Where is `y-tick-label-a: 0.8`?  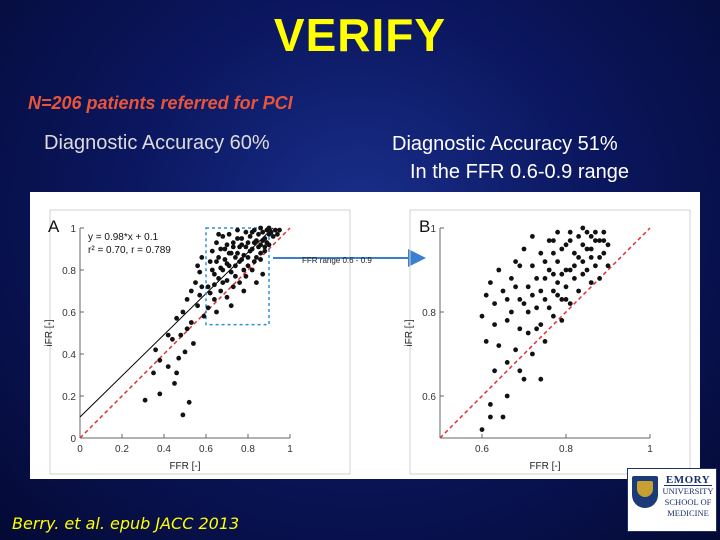 y-tick-label-a: 0.8 is located at coordinates (69, 271).